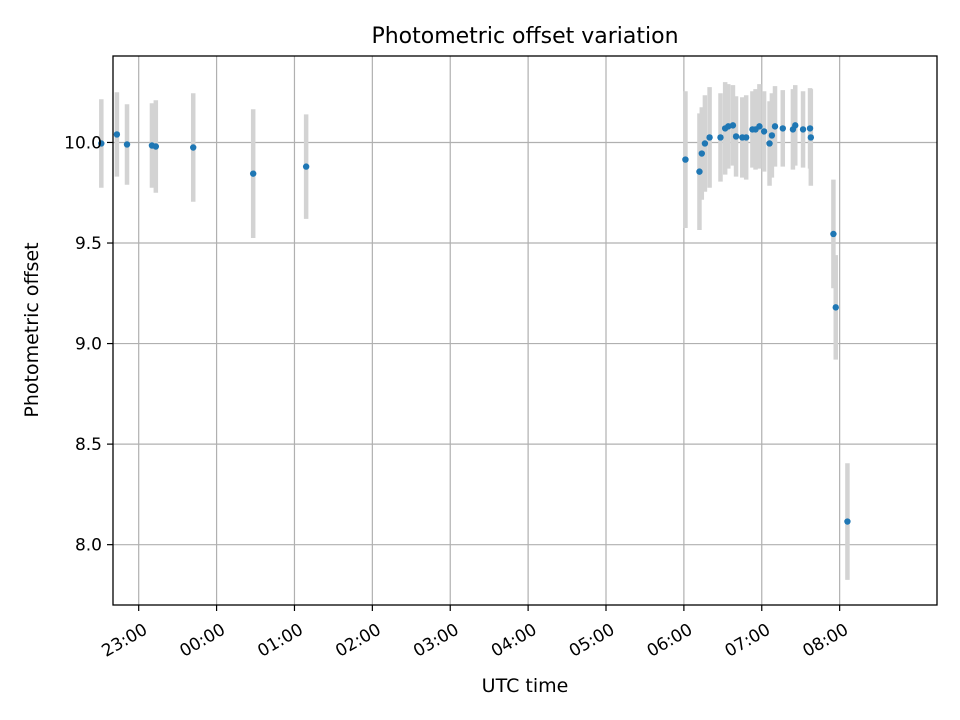 This screenshot has width=960, height=720. I want to click on x-axis-label: UTC time, so click(525, 686).